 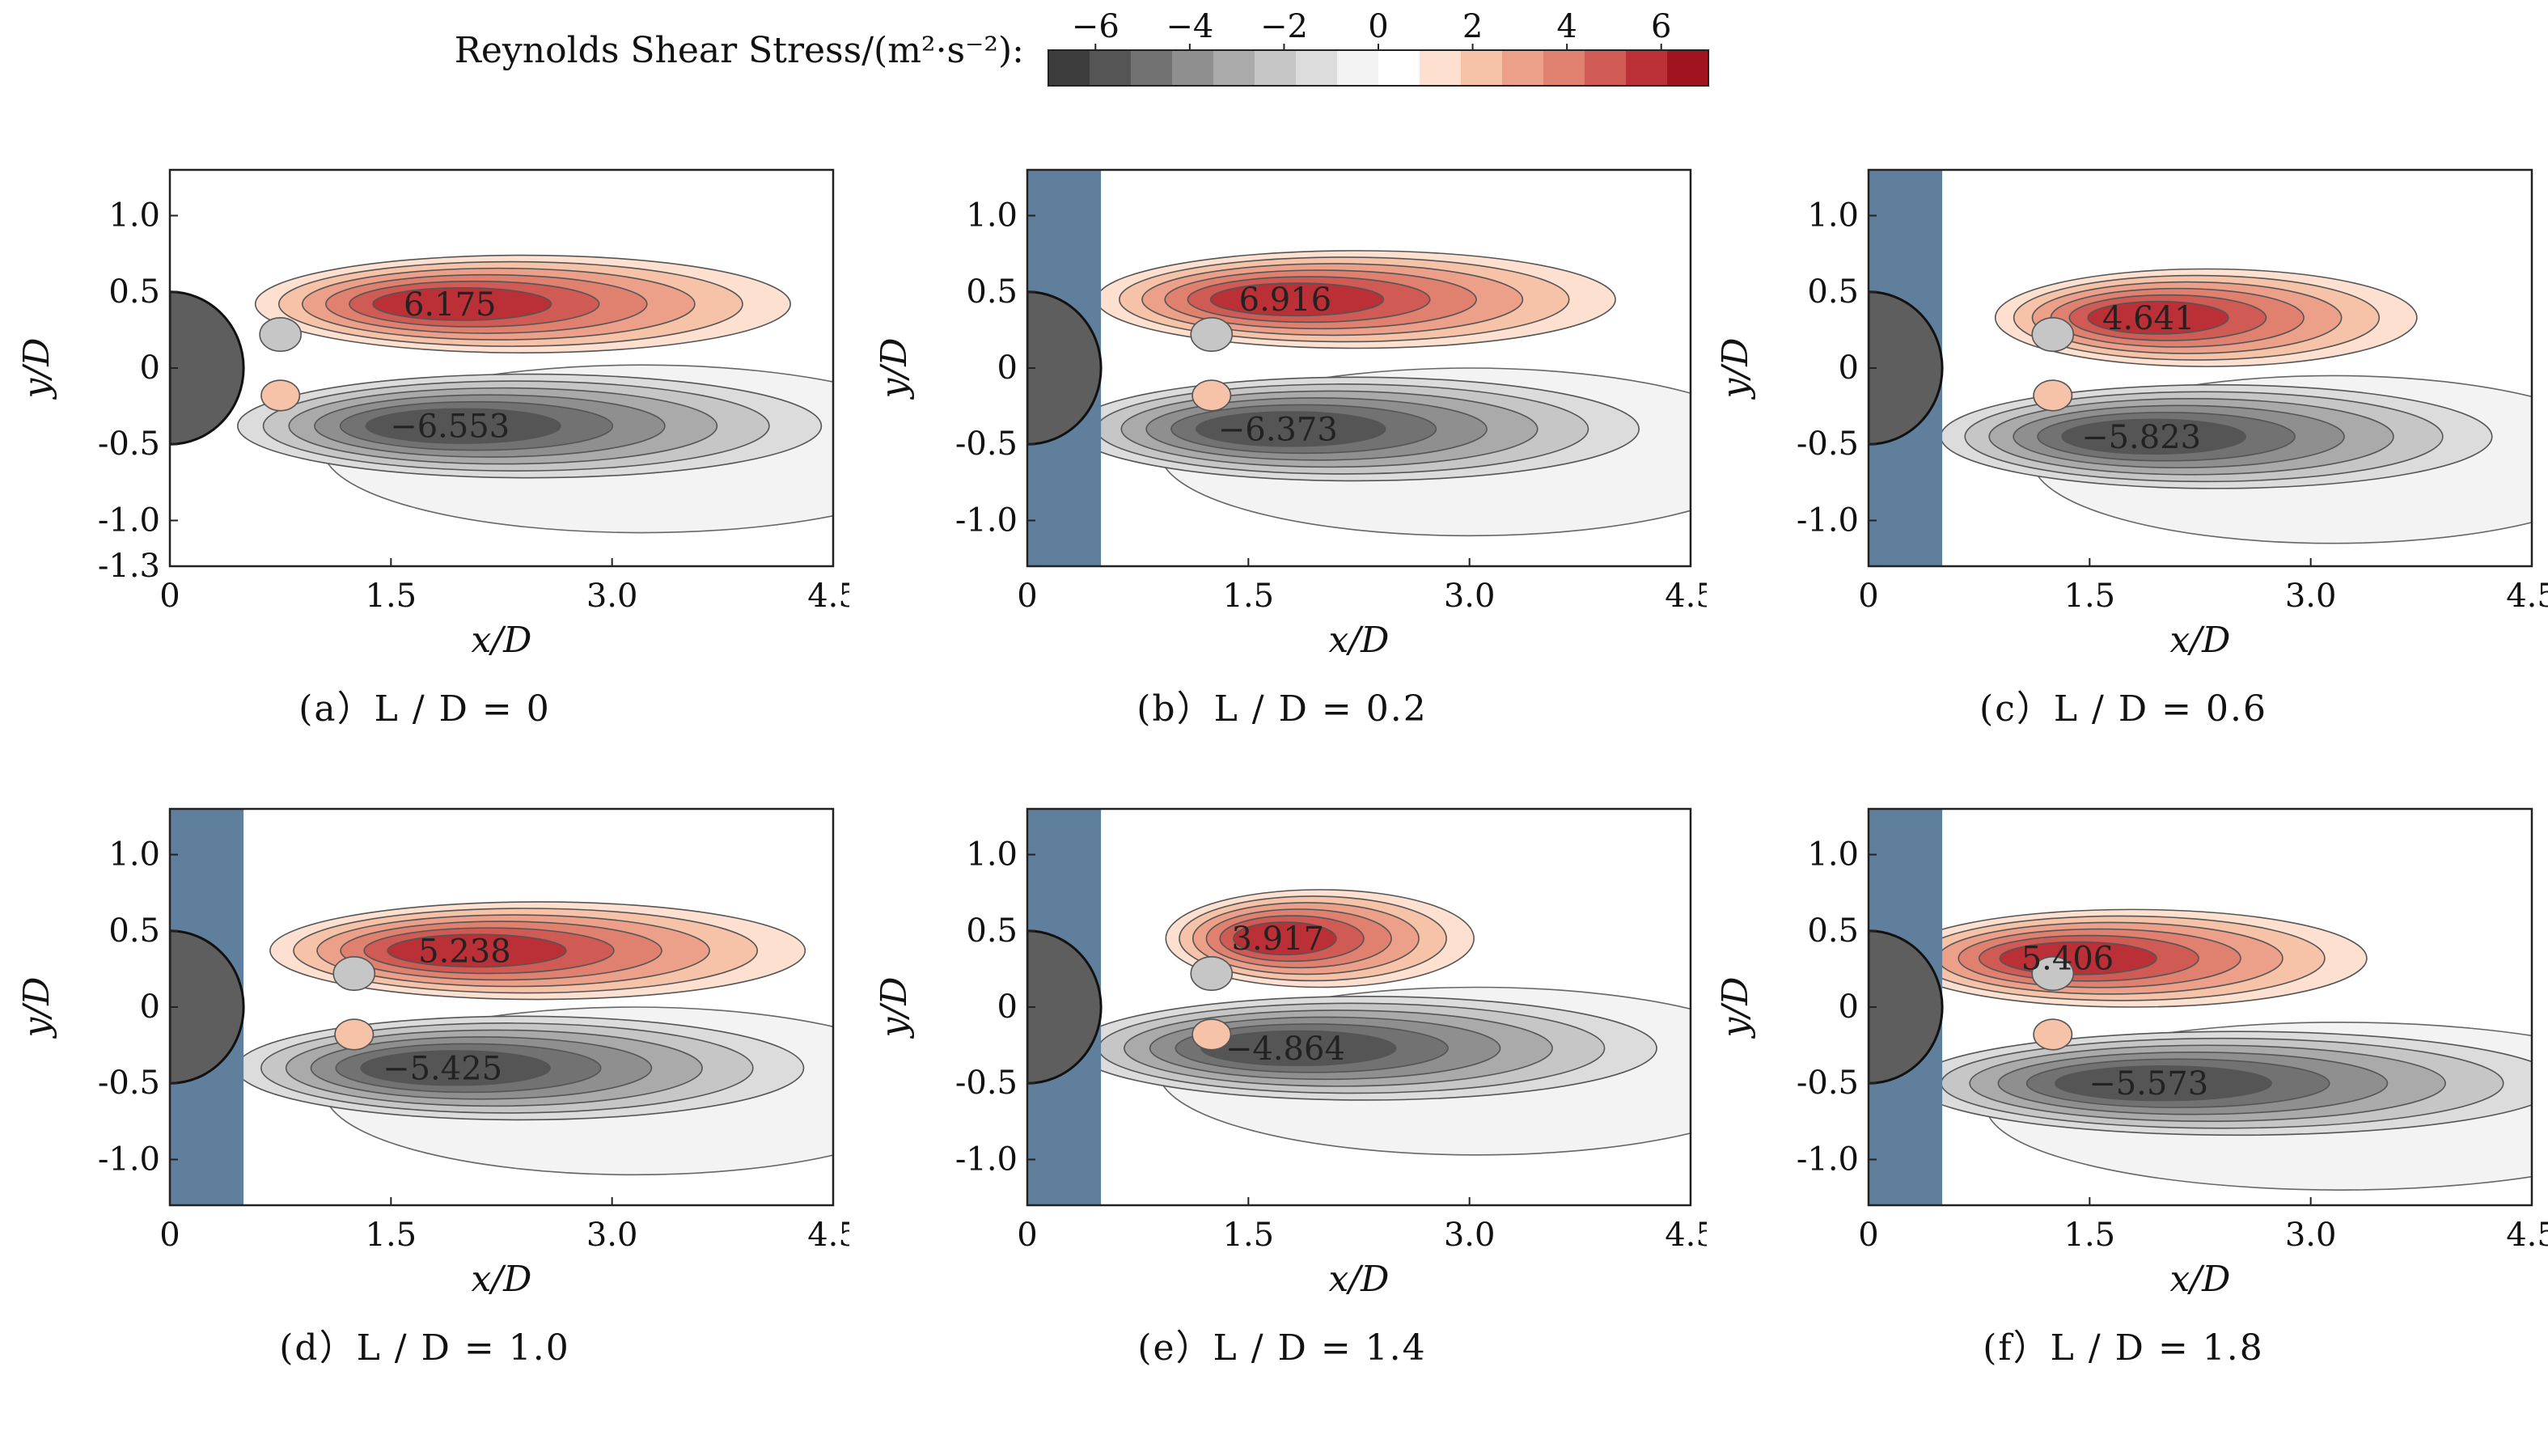 I want to click on plot-area: 4.641 −5.823, so click(x=2200, y=368).